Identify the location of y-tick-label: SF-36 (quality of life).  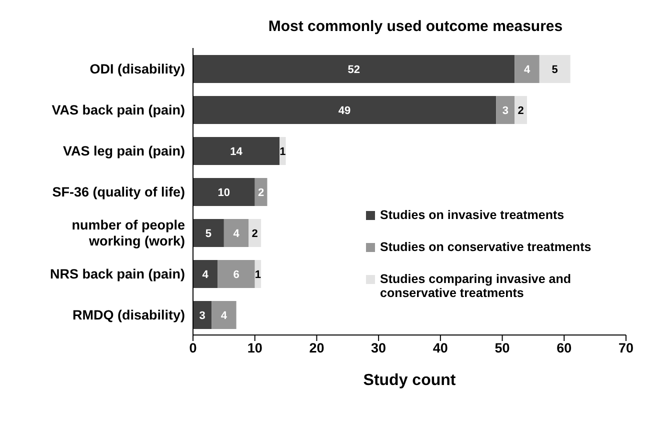
(118, 191).